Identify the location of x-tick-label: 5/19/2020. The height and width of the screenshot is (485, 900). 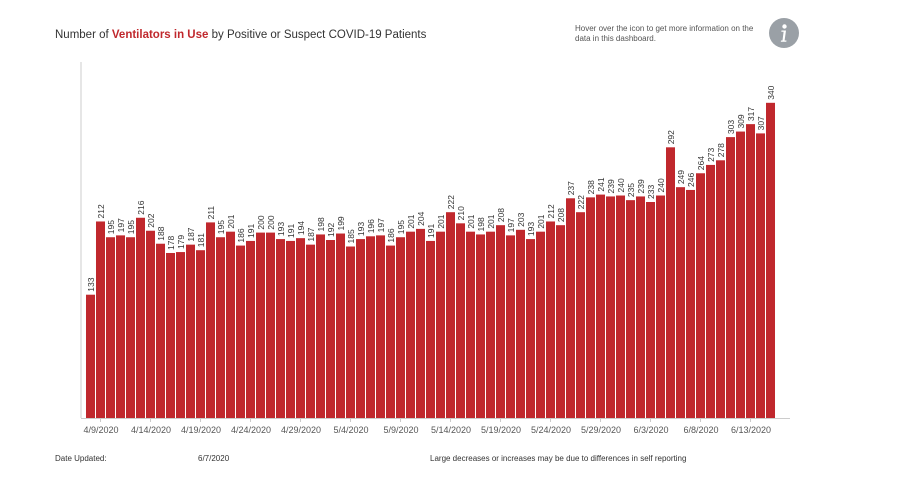
(501, 430).